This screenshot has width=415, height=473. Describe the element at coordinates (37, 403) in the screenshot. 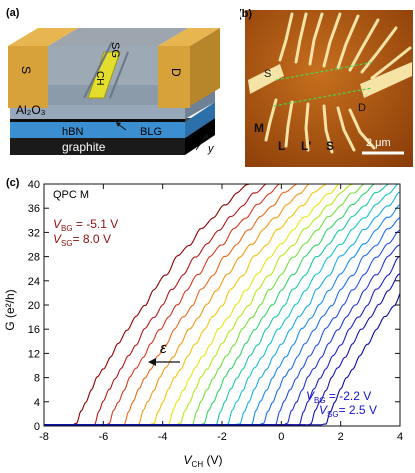

I see `y-tick-label: 4` at that location.